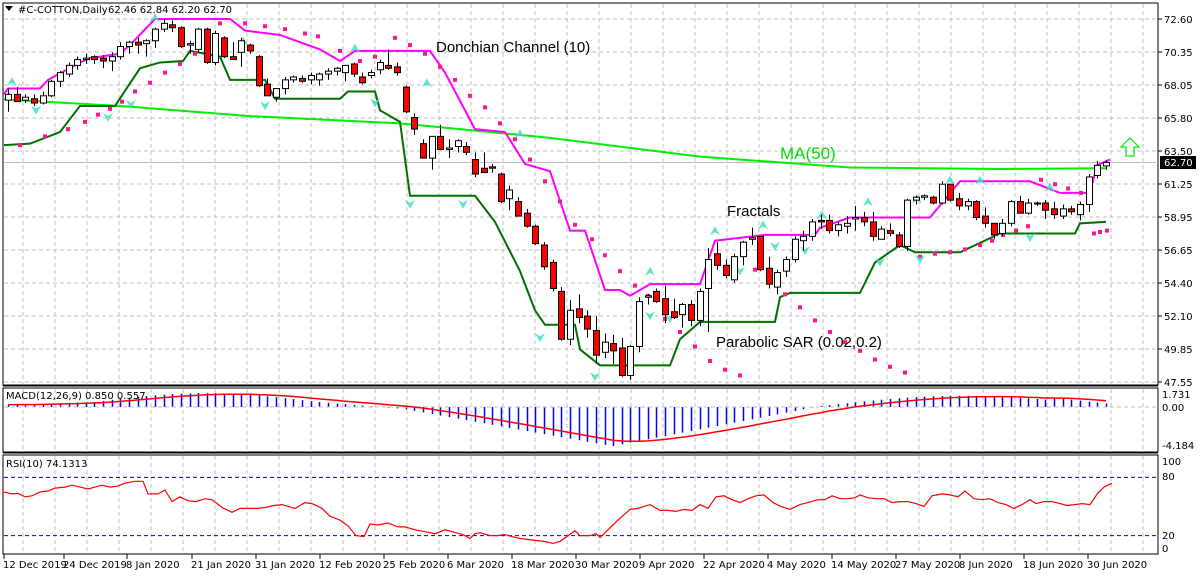 The width and height of the screenshot is (1200, 579). I want to click on macd-tick-max: 1.731, so click(1176, 395).